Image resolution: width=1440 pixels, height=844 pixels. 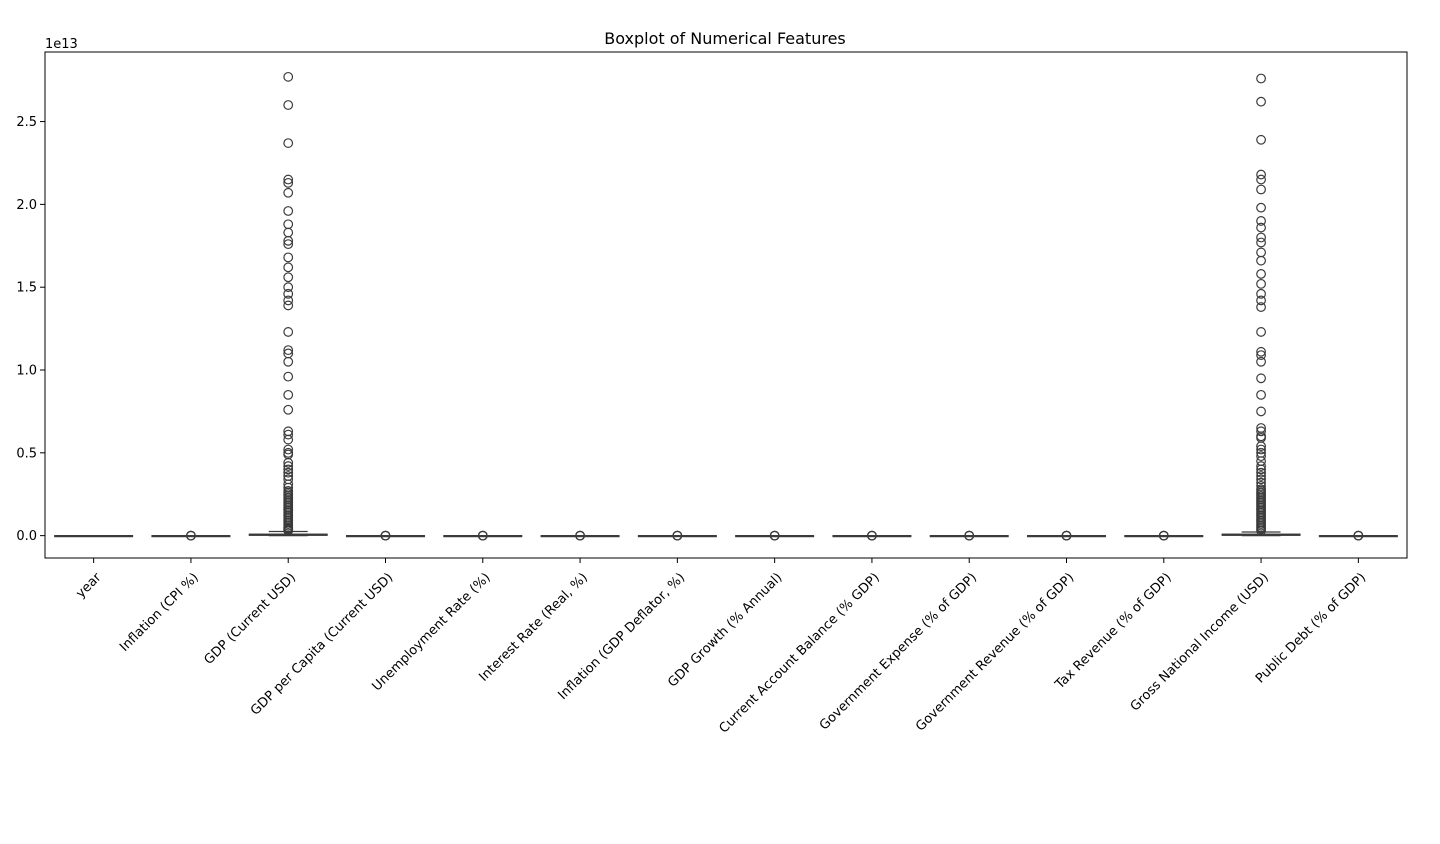 I want to click on x-tick-label: GDP Growth (% Annual), so click(x=725, y=630).